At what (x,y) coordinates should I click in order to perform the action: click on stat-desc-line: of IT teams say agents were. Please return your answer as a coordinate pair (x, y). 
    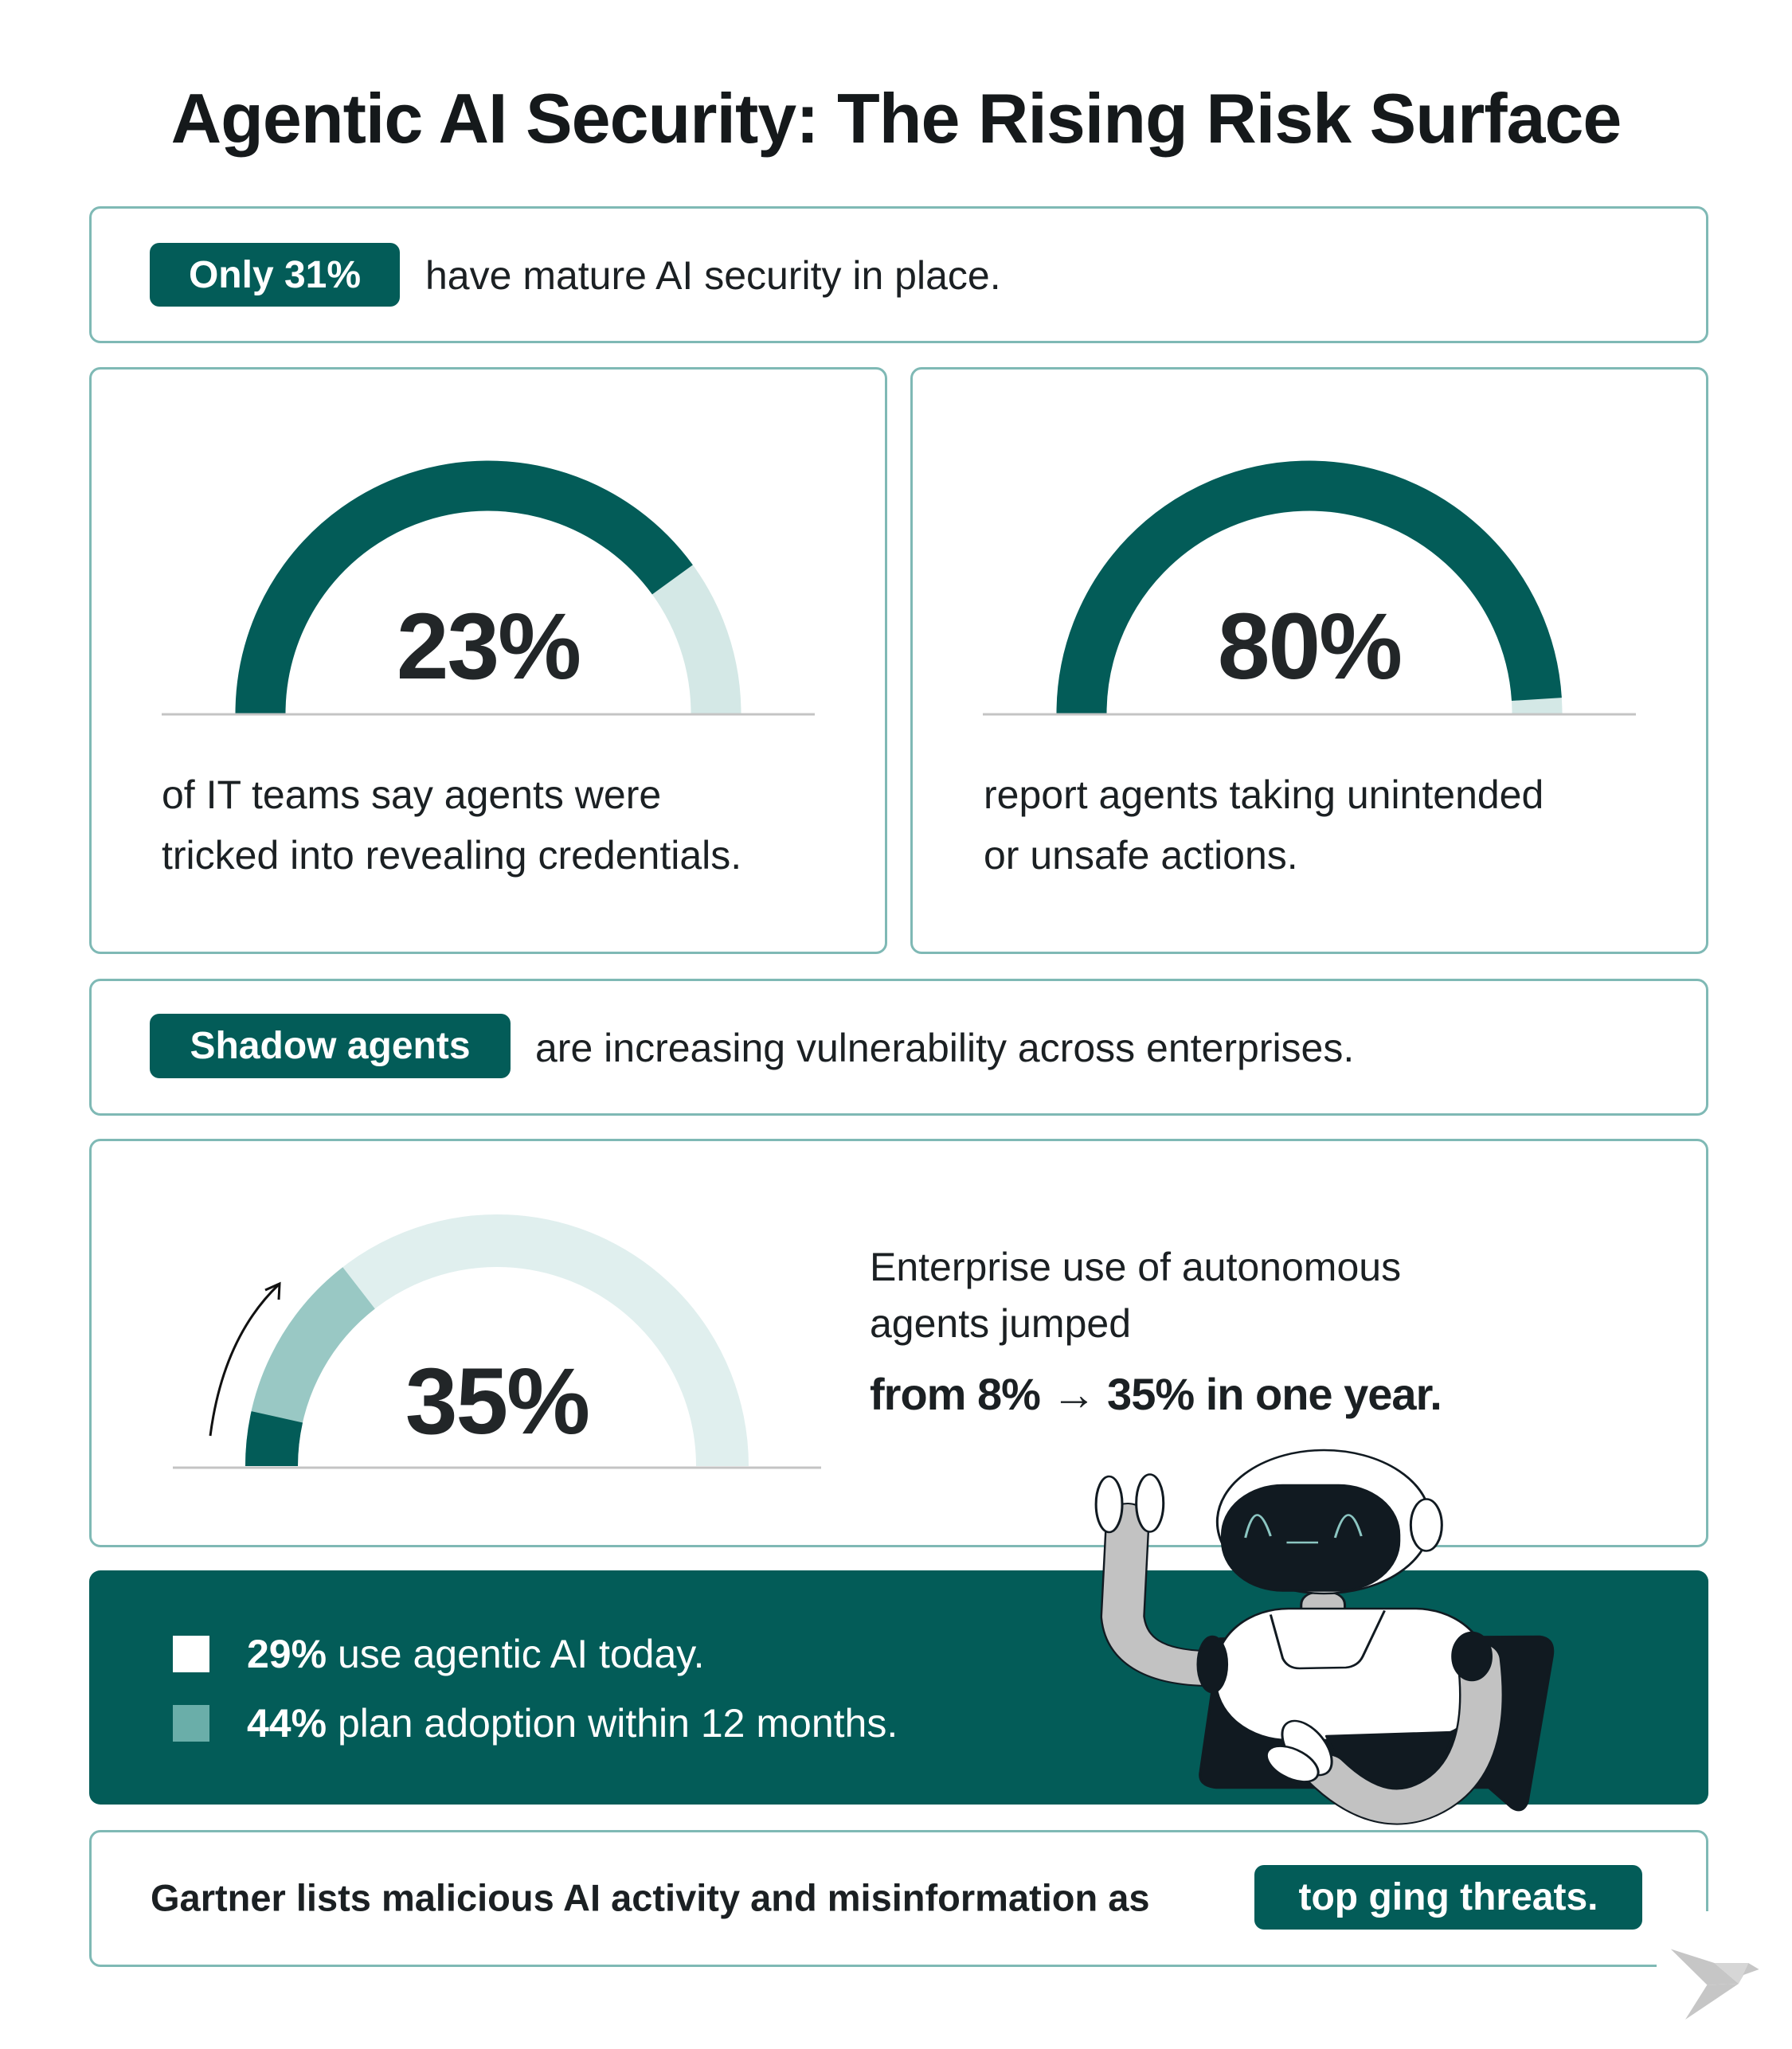
    Looking at the image, I should click on (412, 794).